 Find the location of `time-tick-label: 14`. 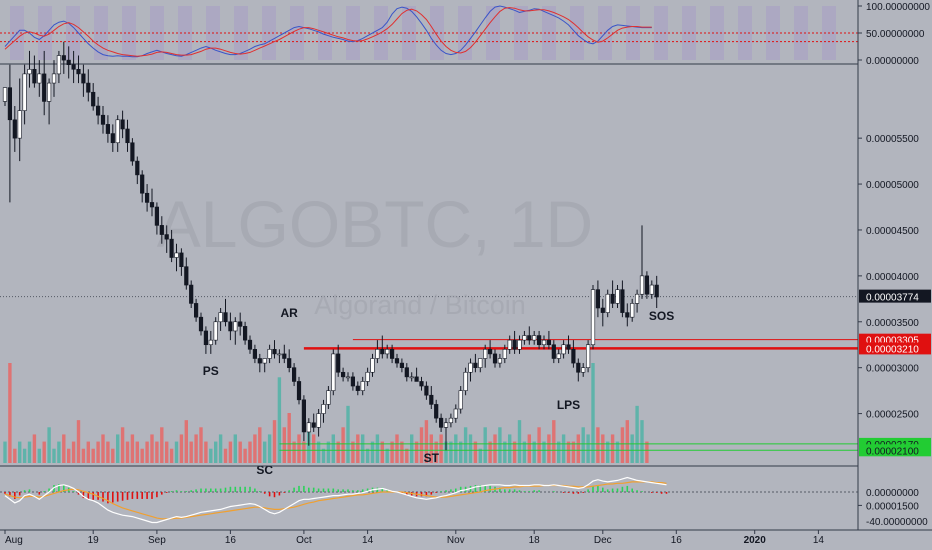

time-tick-label: 14 is located at coordinates (368, 540).